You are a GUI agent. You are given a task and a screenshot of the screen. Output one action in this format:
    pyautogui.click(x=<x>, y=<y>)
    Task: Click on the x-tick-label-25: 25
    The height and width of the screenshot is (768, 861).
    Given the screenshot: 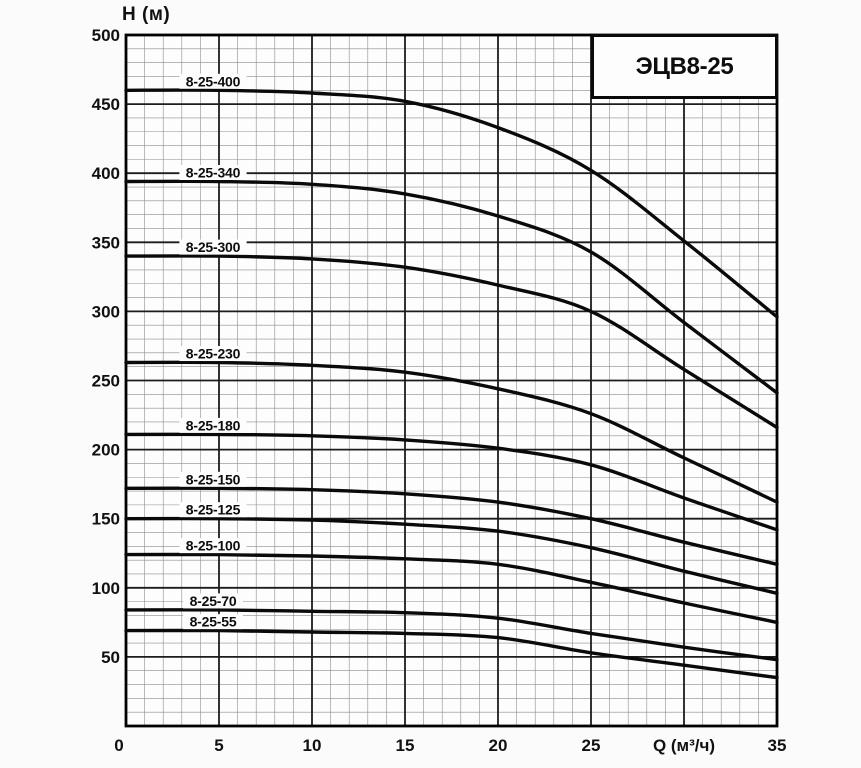 What is the action you would take?
    pyautogui.click(x=591, y=745)
    